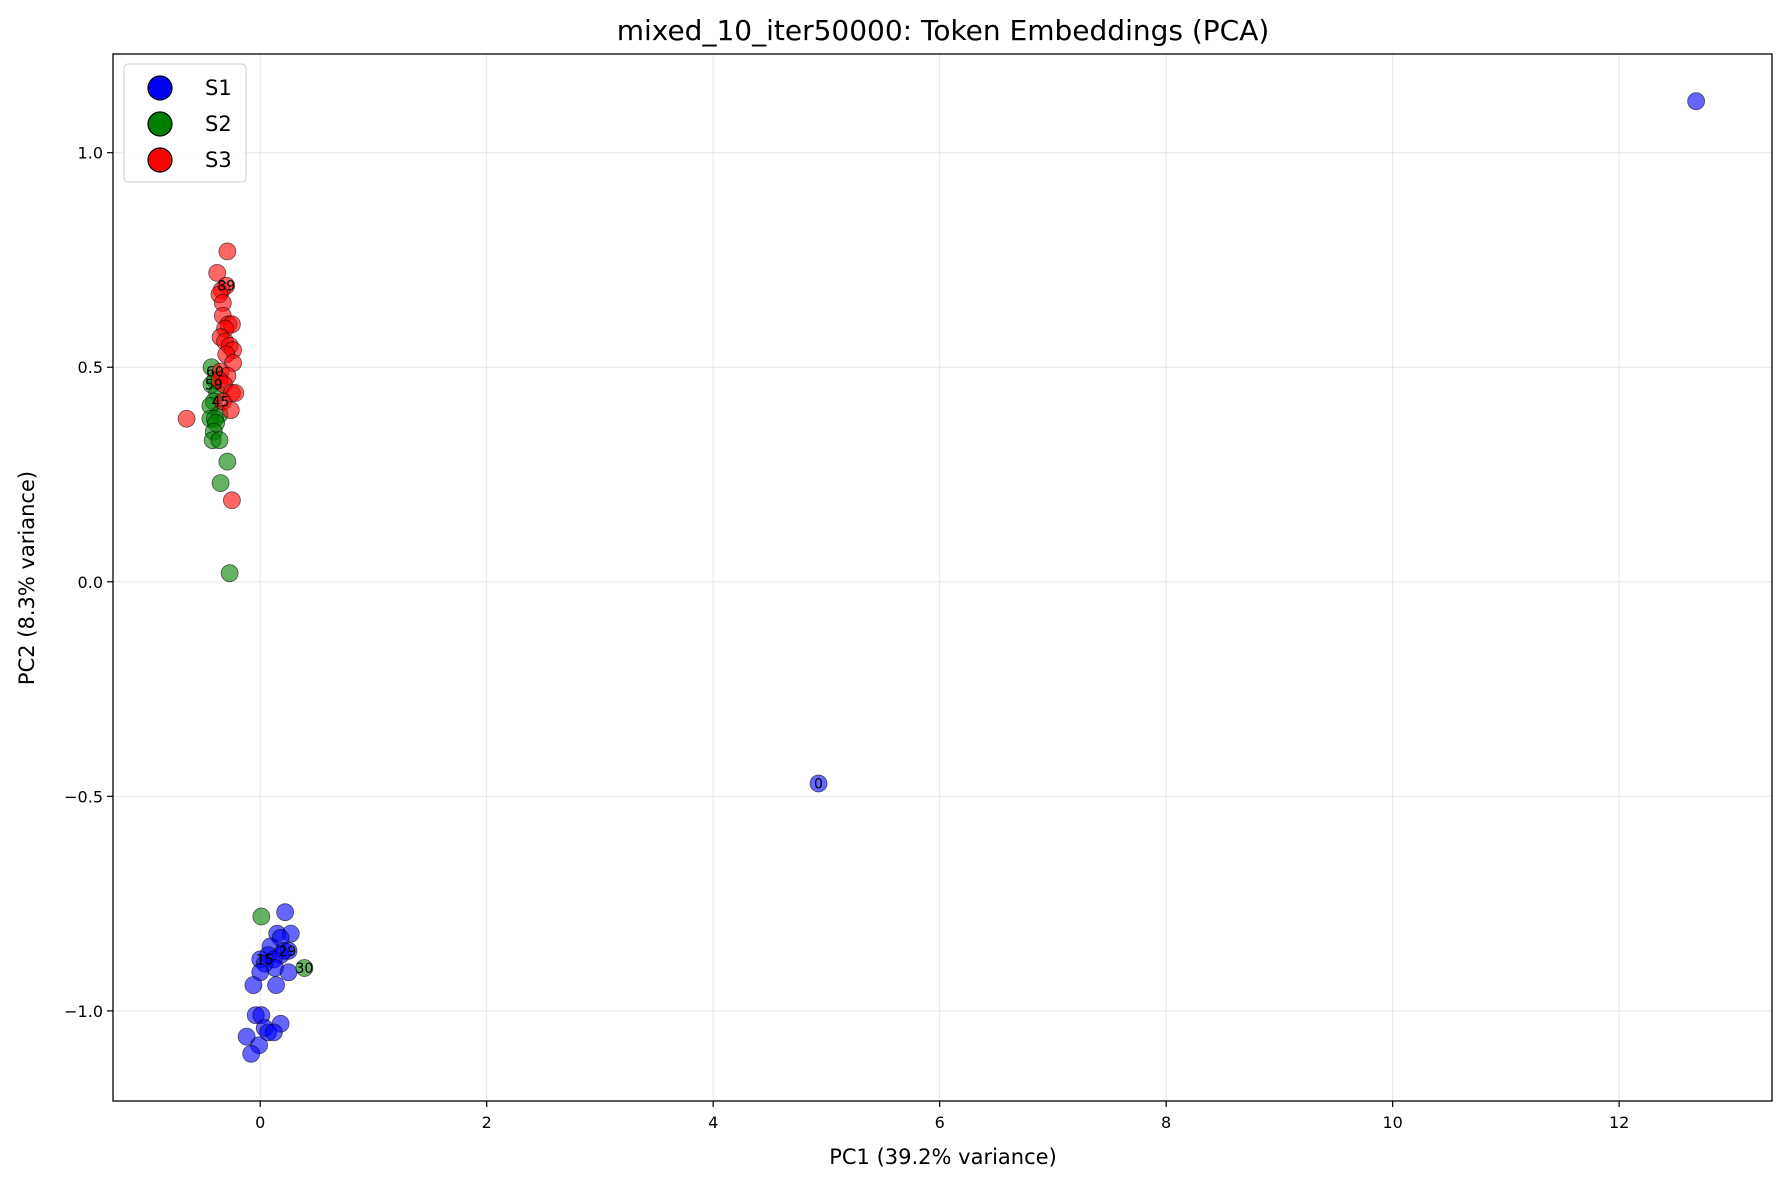  Describe the element at coordinates (943, 1157) in the screenshot. I see `x-axis-label: PC1 (39.2% variance)` at that location.